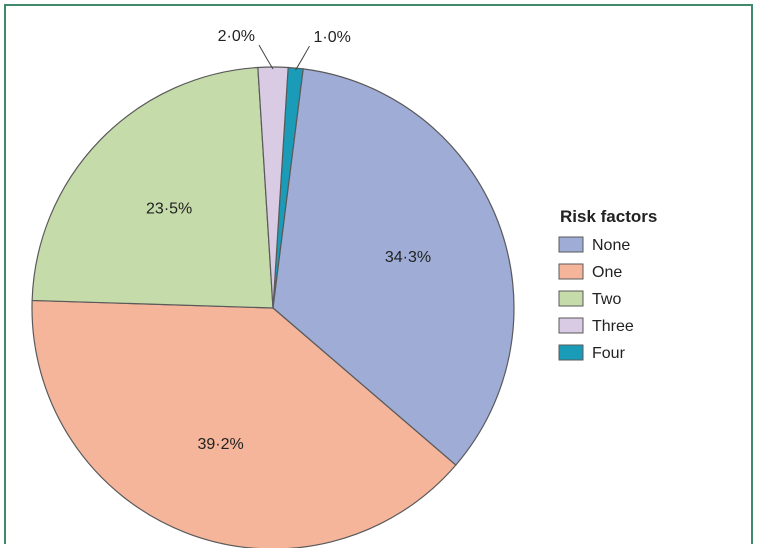 The width and height of the screenshot is (759, 548). What do you see at coordinates (408, 257) in the screenshot?
I see `slice-label-none: 34·3%` at bounding box center [408, 257].